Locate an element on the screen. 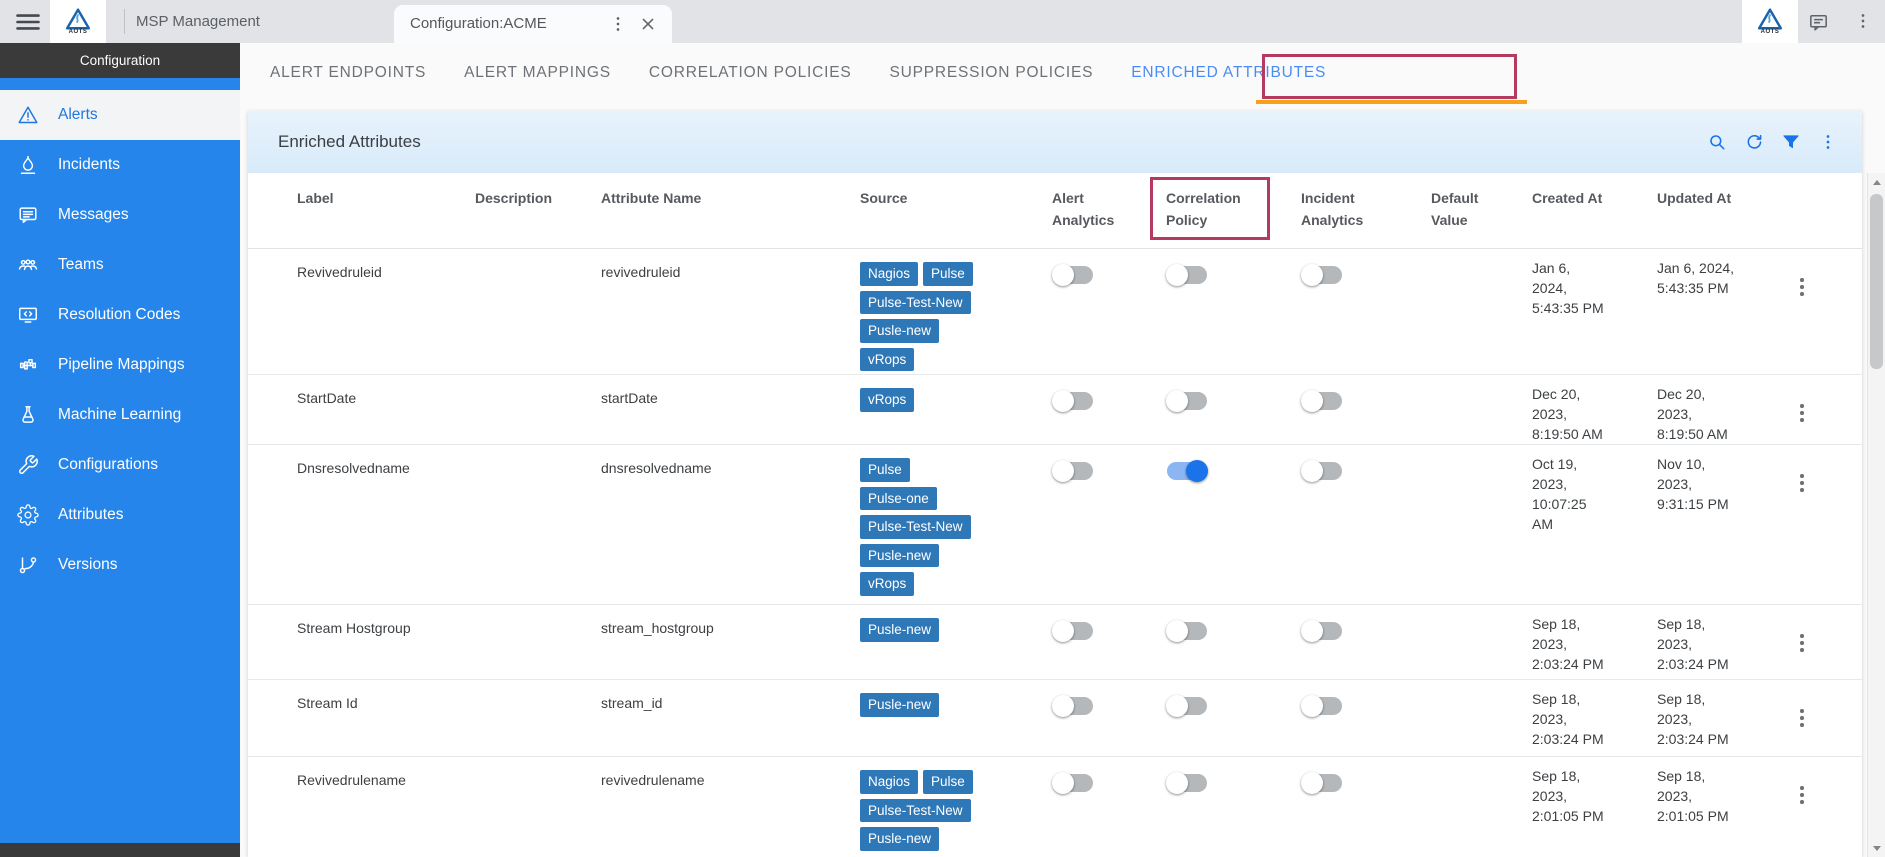 This screenshot has height=857, width=1885. column-header-label: Label is located at coordinates (315, 198).